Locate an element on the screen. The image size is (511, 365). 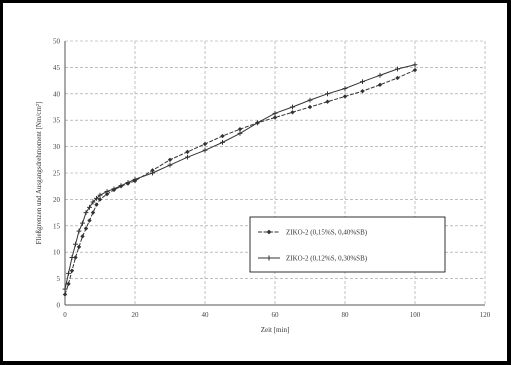
x-tick-label: 80 is located at coordinates (346, 315).